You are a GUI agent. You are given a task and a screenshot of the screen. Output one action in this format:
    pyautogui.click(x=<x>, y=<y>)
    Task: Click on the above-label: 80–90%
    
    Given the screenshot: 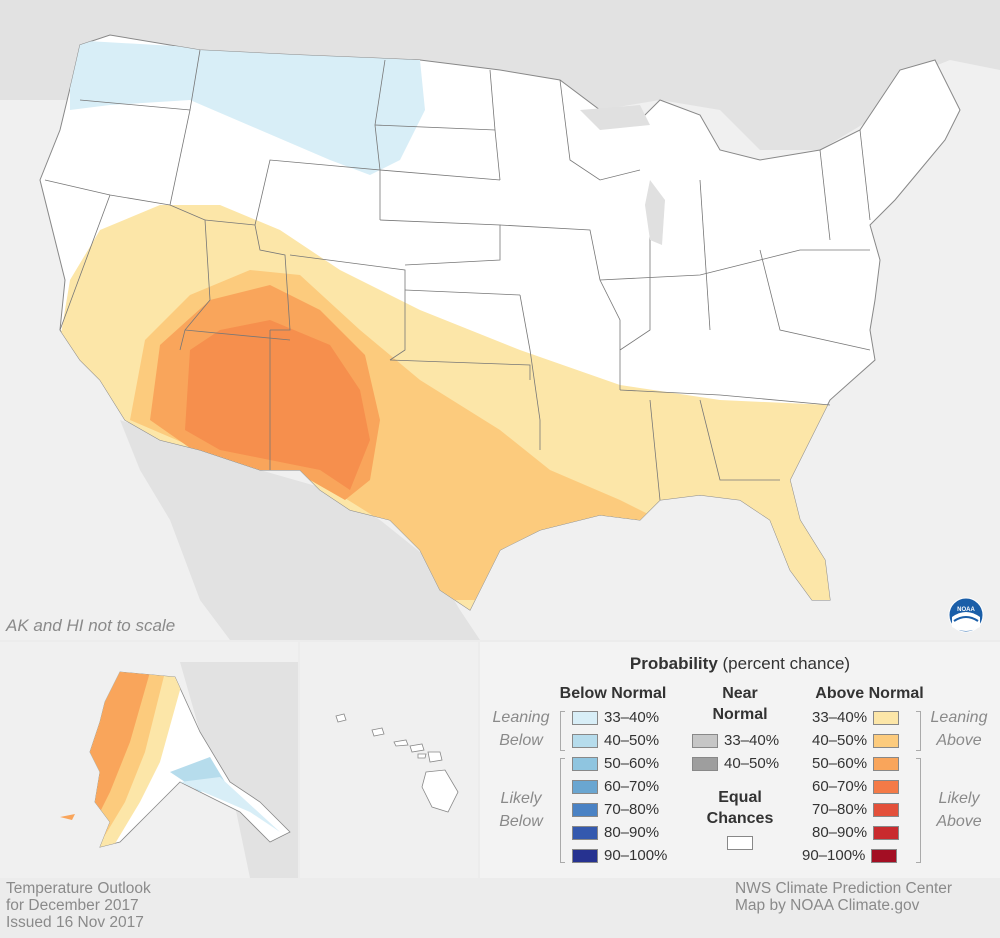 What is the action you would take?
    pyautogui.click(x=840, y=832)
    